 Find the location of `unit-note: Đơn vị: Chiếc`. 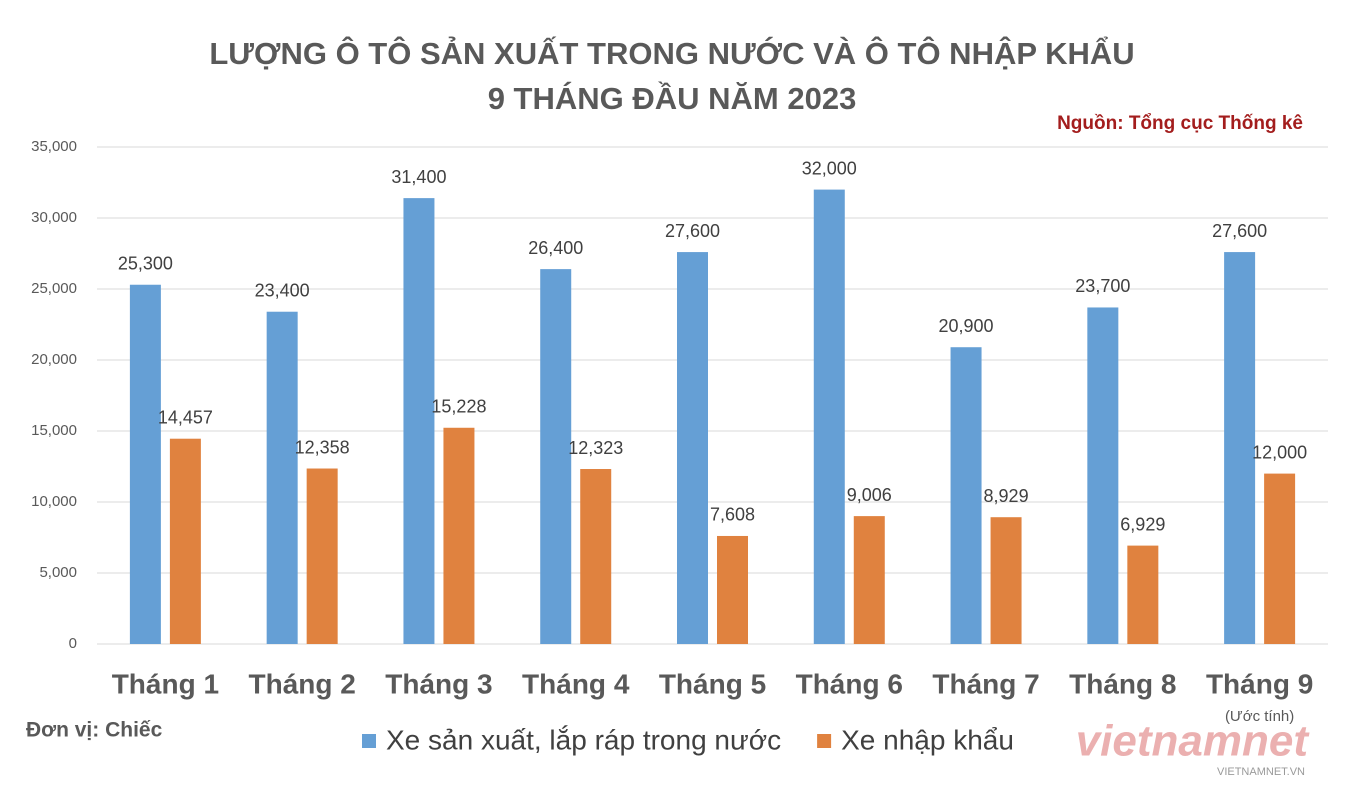

unit-note: Đơn vị: Chiếc is located at coordinates (94, 730).